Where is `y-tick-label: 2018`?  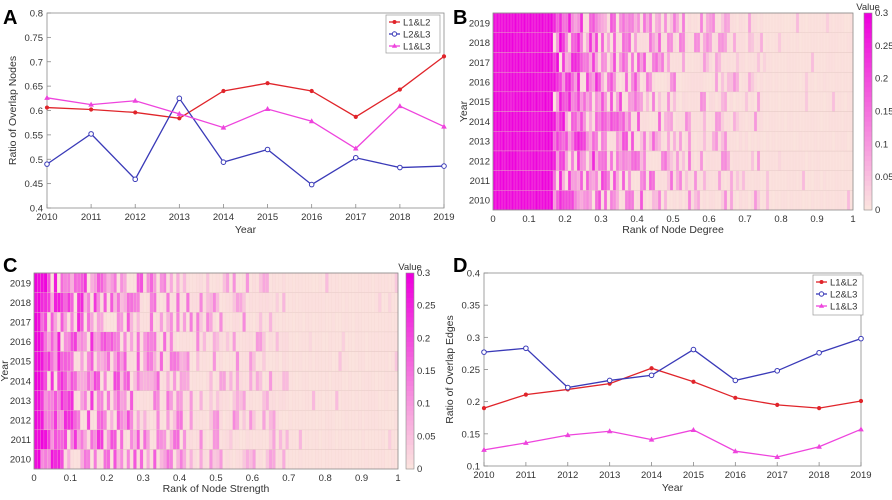 y-tick-label: 2018 is located at coordinates (20, 303).